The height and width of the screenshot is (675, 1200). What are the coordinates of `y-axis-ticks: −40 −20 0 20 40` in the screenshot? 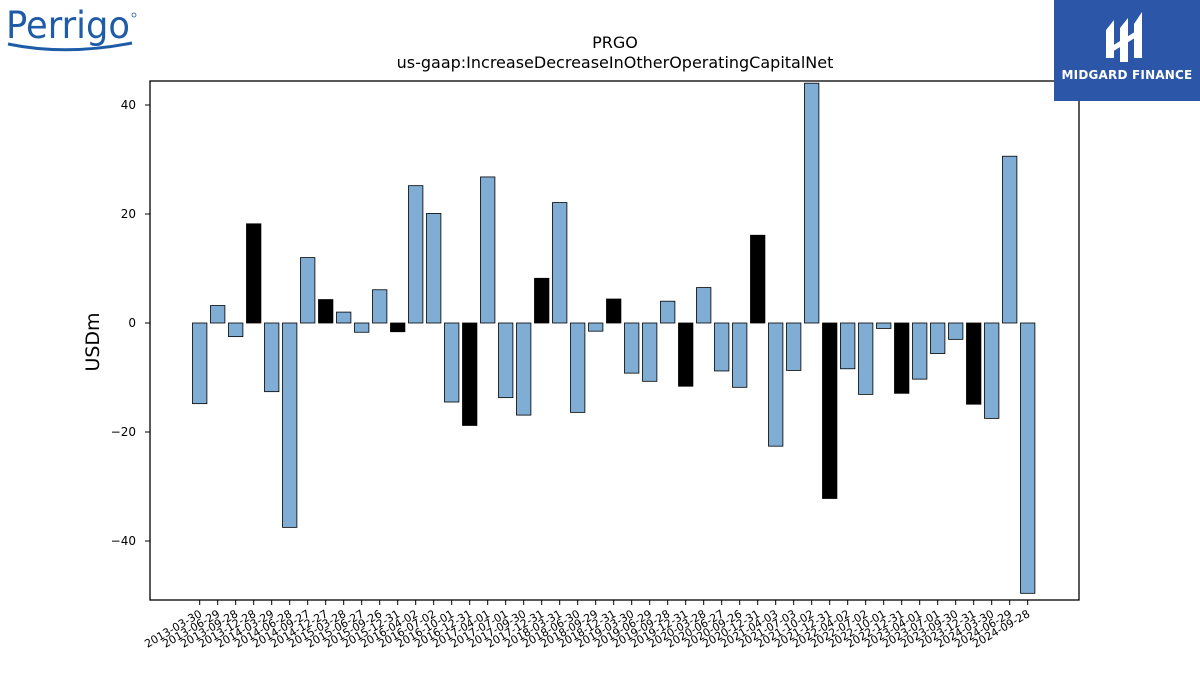 It's located at (130, 323).